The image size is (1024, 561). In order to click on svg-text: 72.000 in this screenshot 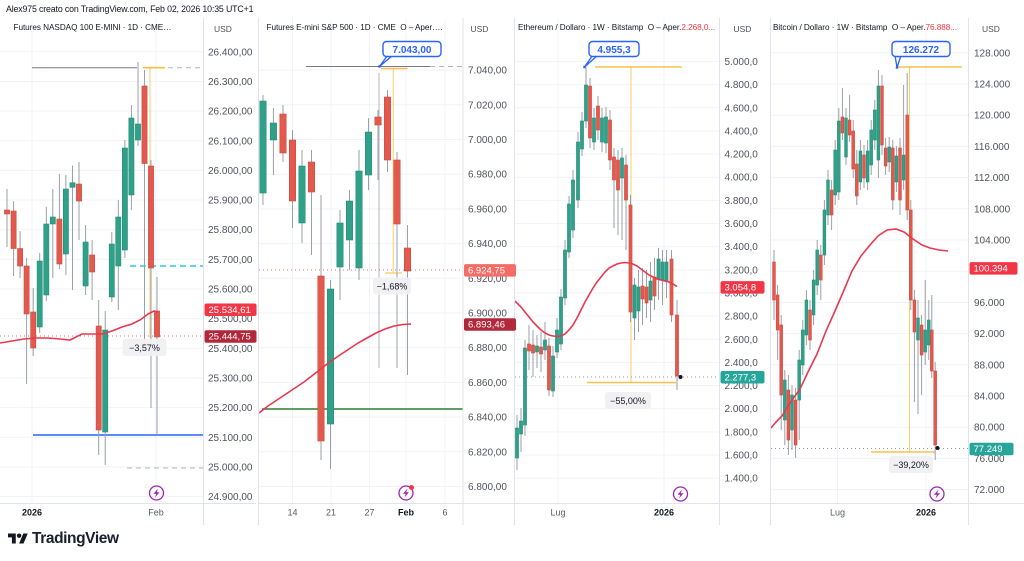, I will do `click(989, 490)`.